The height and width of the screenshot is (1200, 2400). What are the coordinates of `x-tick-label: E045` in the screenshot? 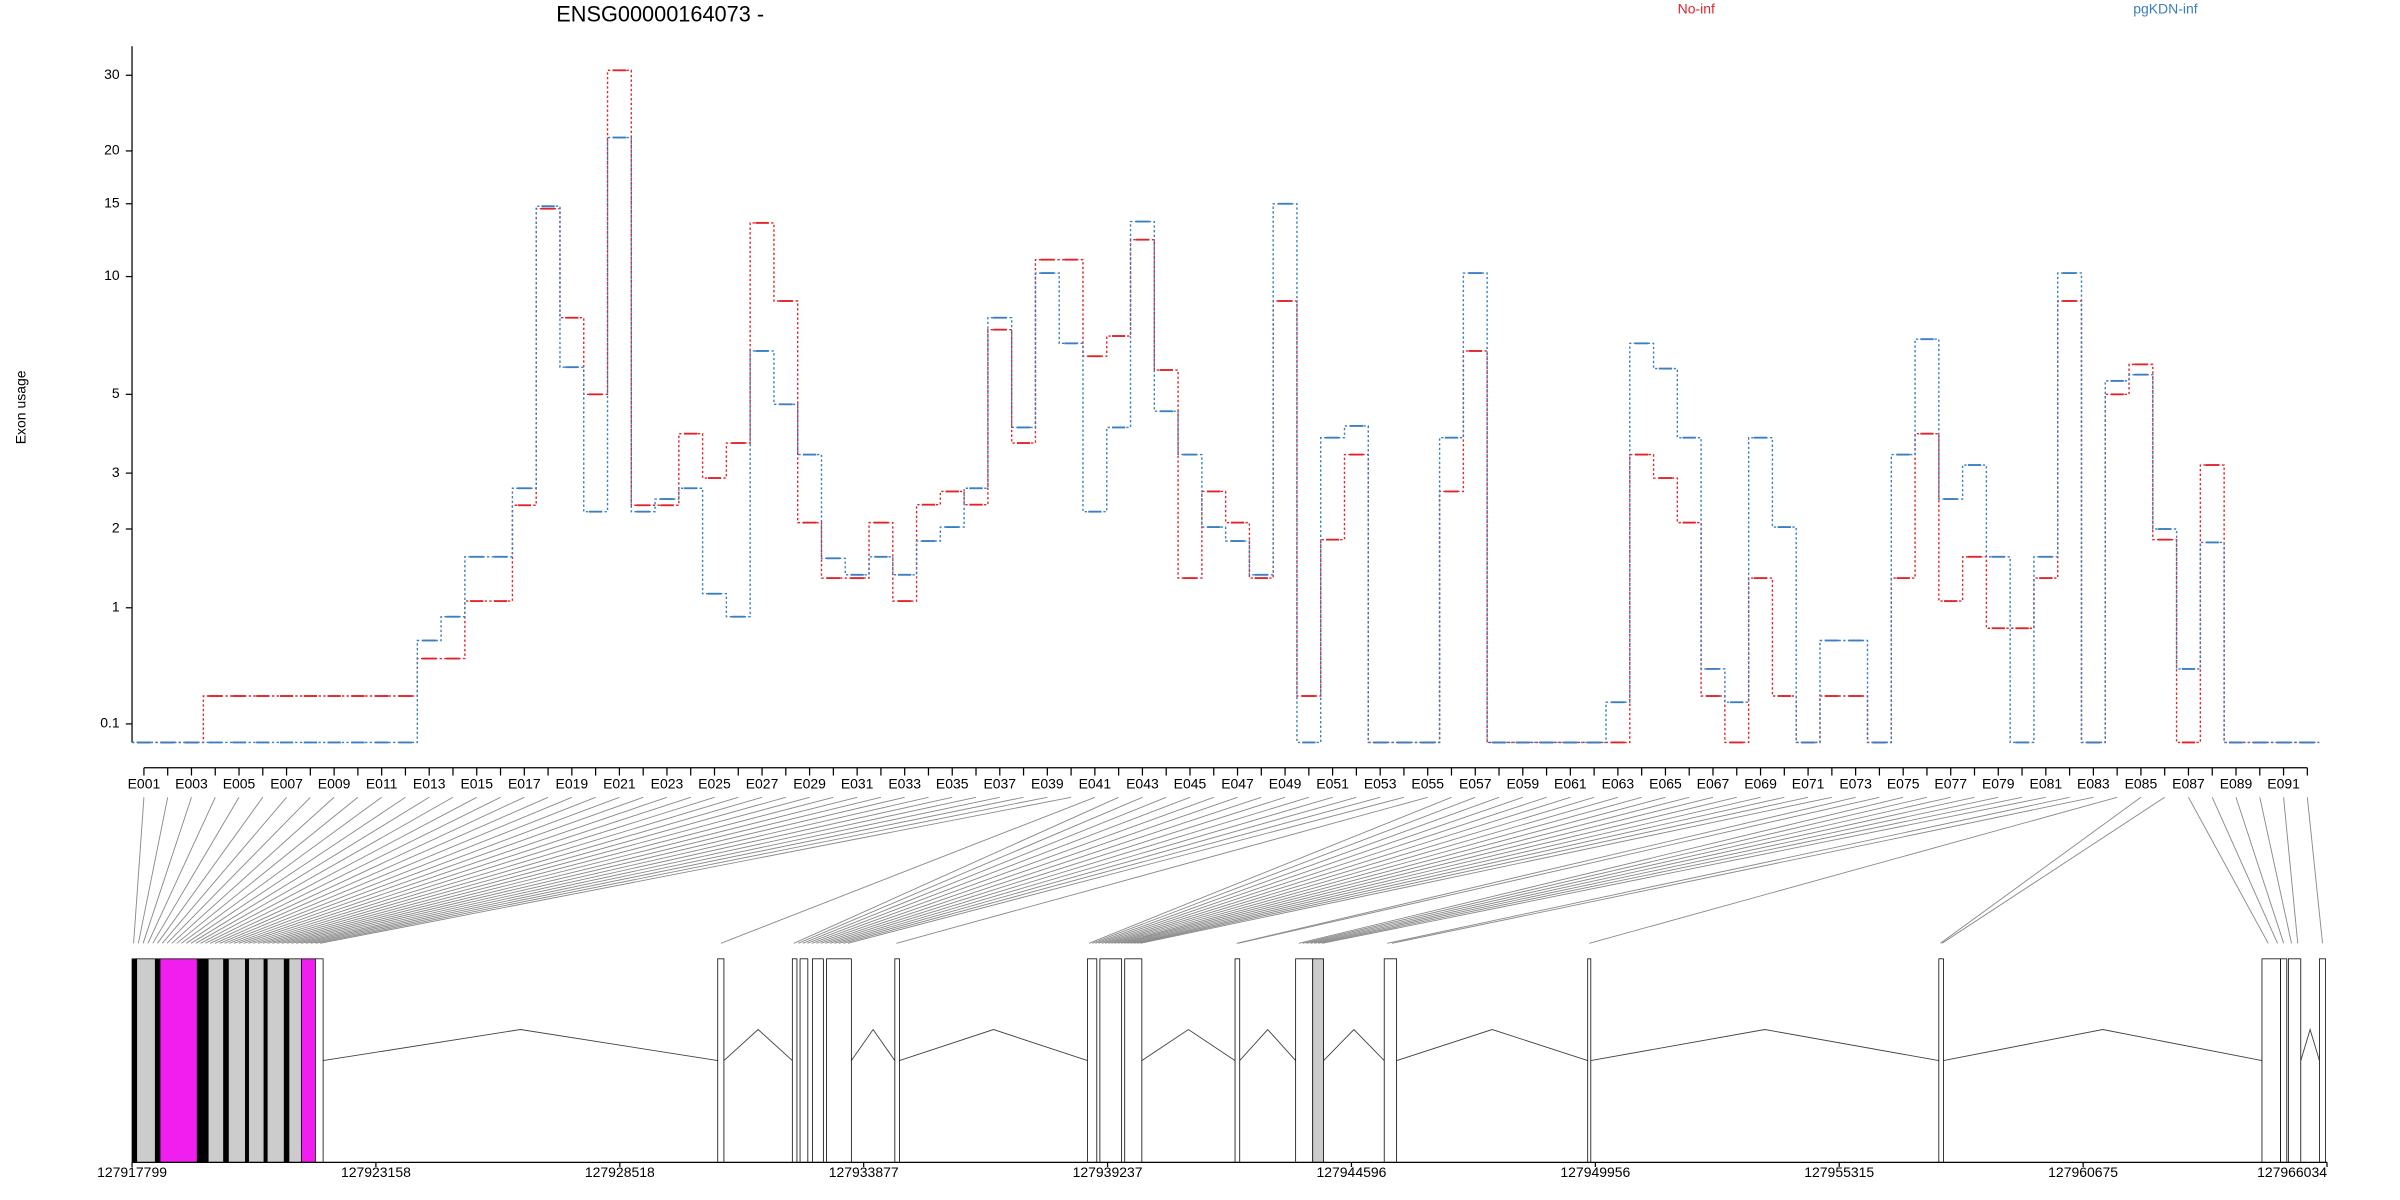 It's located at (1190, 784).